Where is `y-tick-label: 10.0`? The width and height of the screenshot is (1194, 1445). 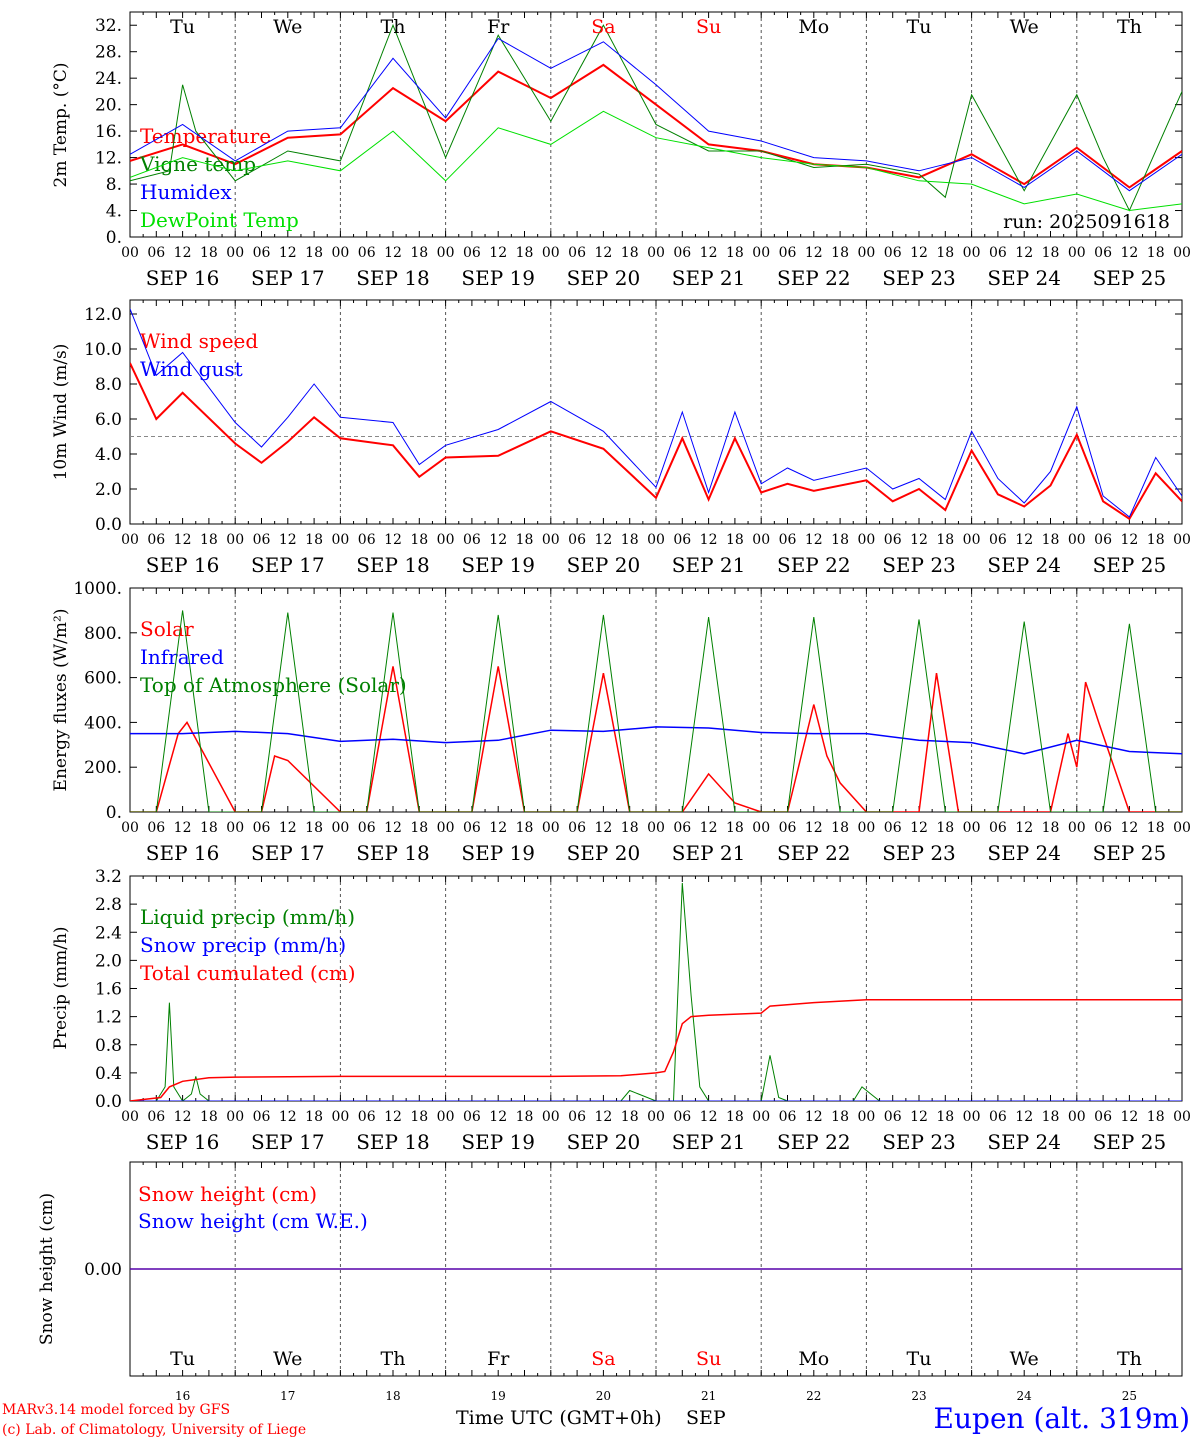 y-tick-label: 10.0 is located at coordinates (103, 350).